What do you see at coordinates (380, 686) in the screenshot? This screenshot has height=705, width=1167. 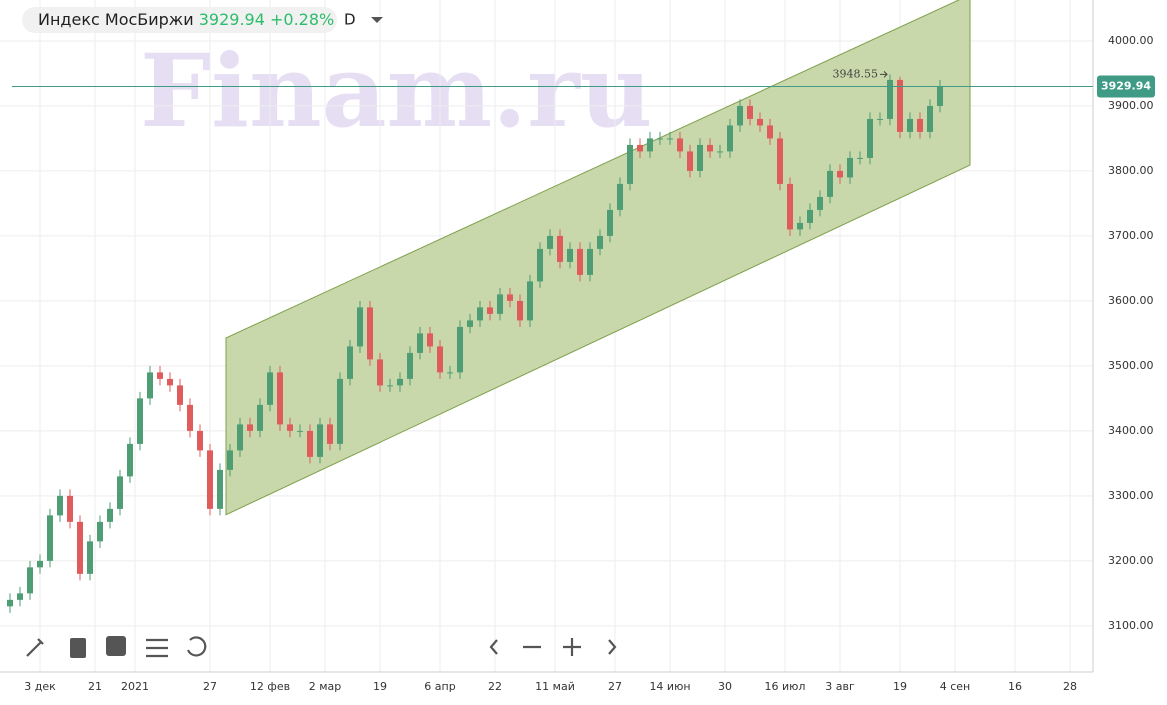 I see `x-tick-label: 19` at bounding box center [380, 686].